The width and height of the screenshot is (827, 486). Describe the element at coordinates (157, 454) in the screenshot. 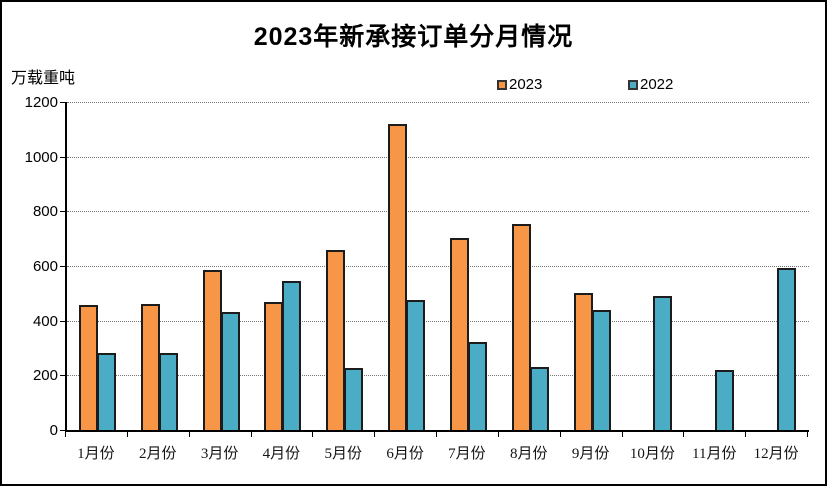

I see `x-axis-tick-label: 2月份` at that location.